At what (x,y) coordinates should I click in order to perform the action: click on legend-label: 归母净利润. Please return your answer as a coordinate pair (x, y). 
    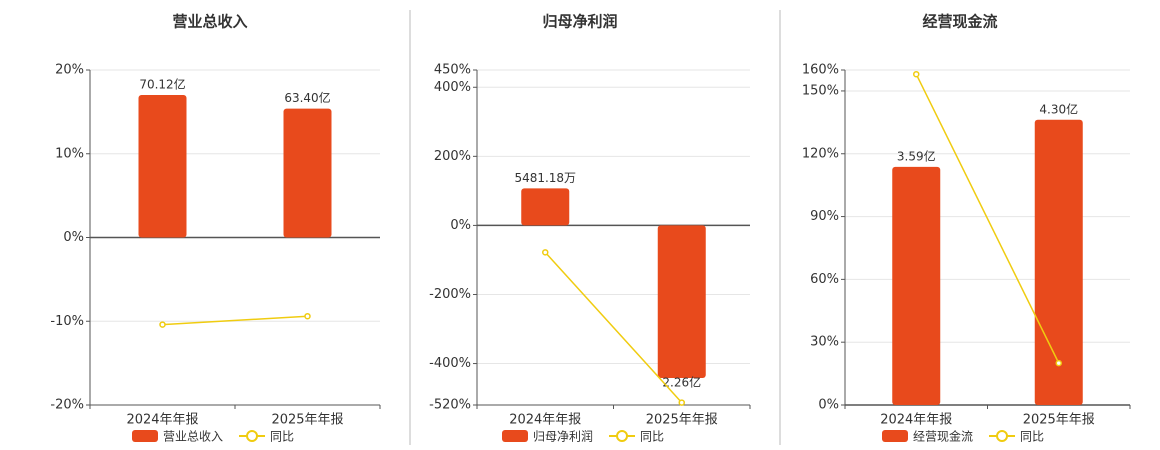
    Looking at the image, I should click on (563, 437).